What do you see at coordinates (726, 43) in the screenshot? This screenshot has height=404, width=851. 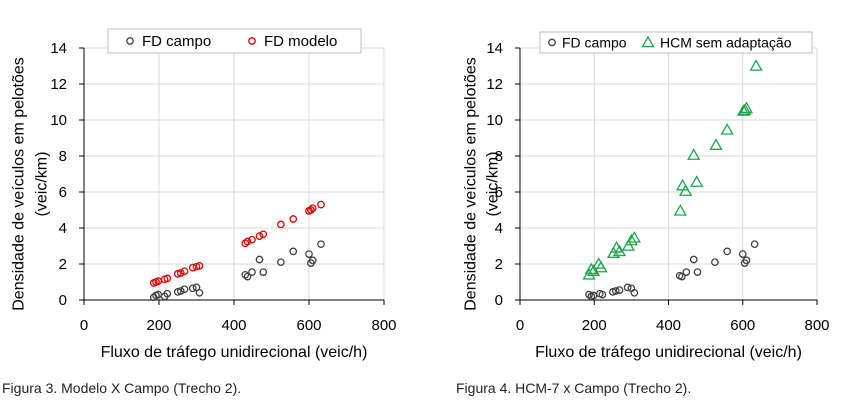 I see `legend-label: HCM sem adaptação` at bounding box center [726, 43].